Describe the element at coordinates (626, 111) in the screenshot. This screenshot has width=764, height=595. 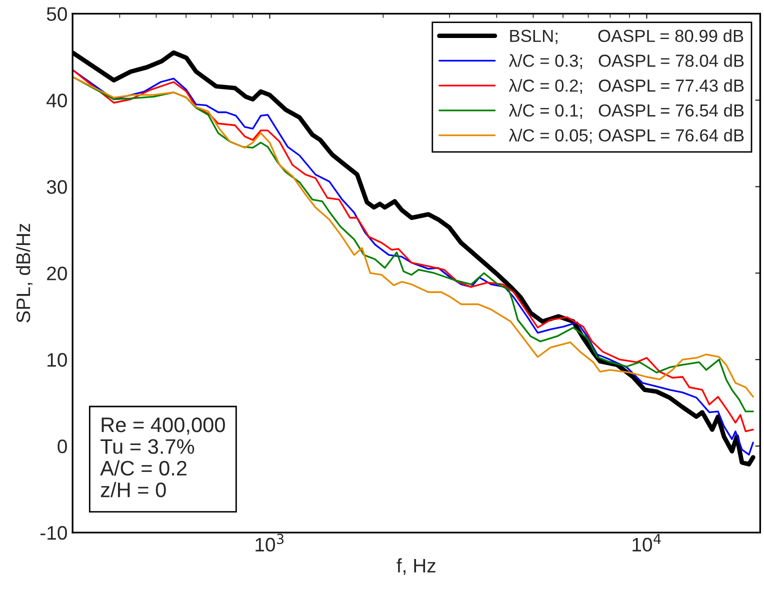
I see `legend-label: λ/C = 0.1; OASPL = 76.54 dB` at that location.